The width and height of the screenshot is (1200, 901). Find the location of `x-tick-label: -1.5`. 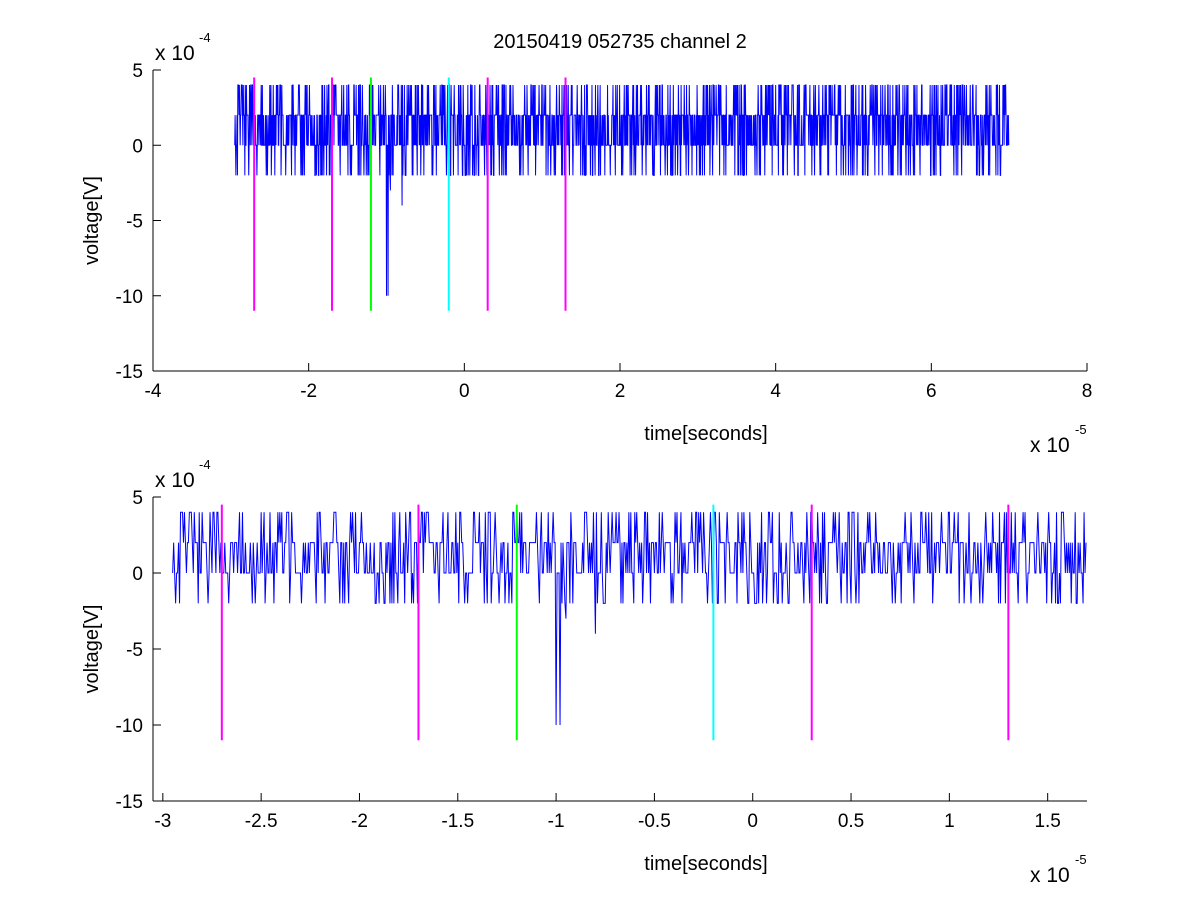

x-tick-label: -1.5 is located at coordinates (457, 821).